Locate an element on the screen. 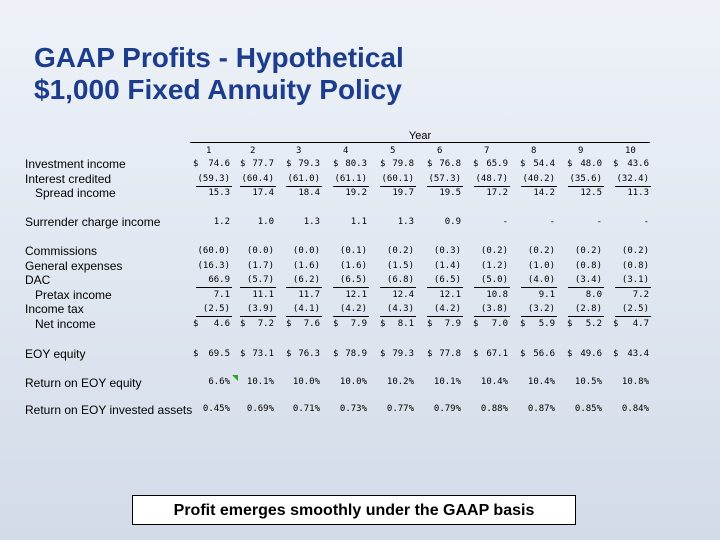  table-cell: 5.9 is located at coordinates (546, 324).